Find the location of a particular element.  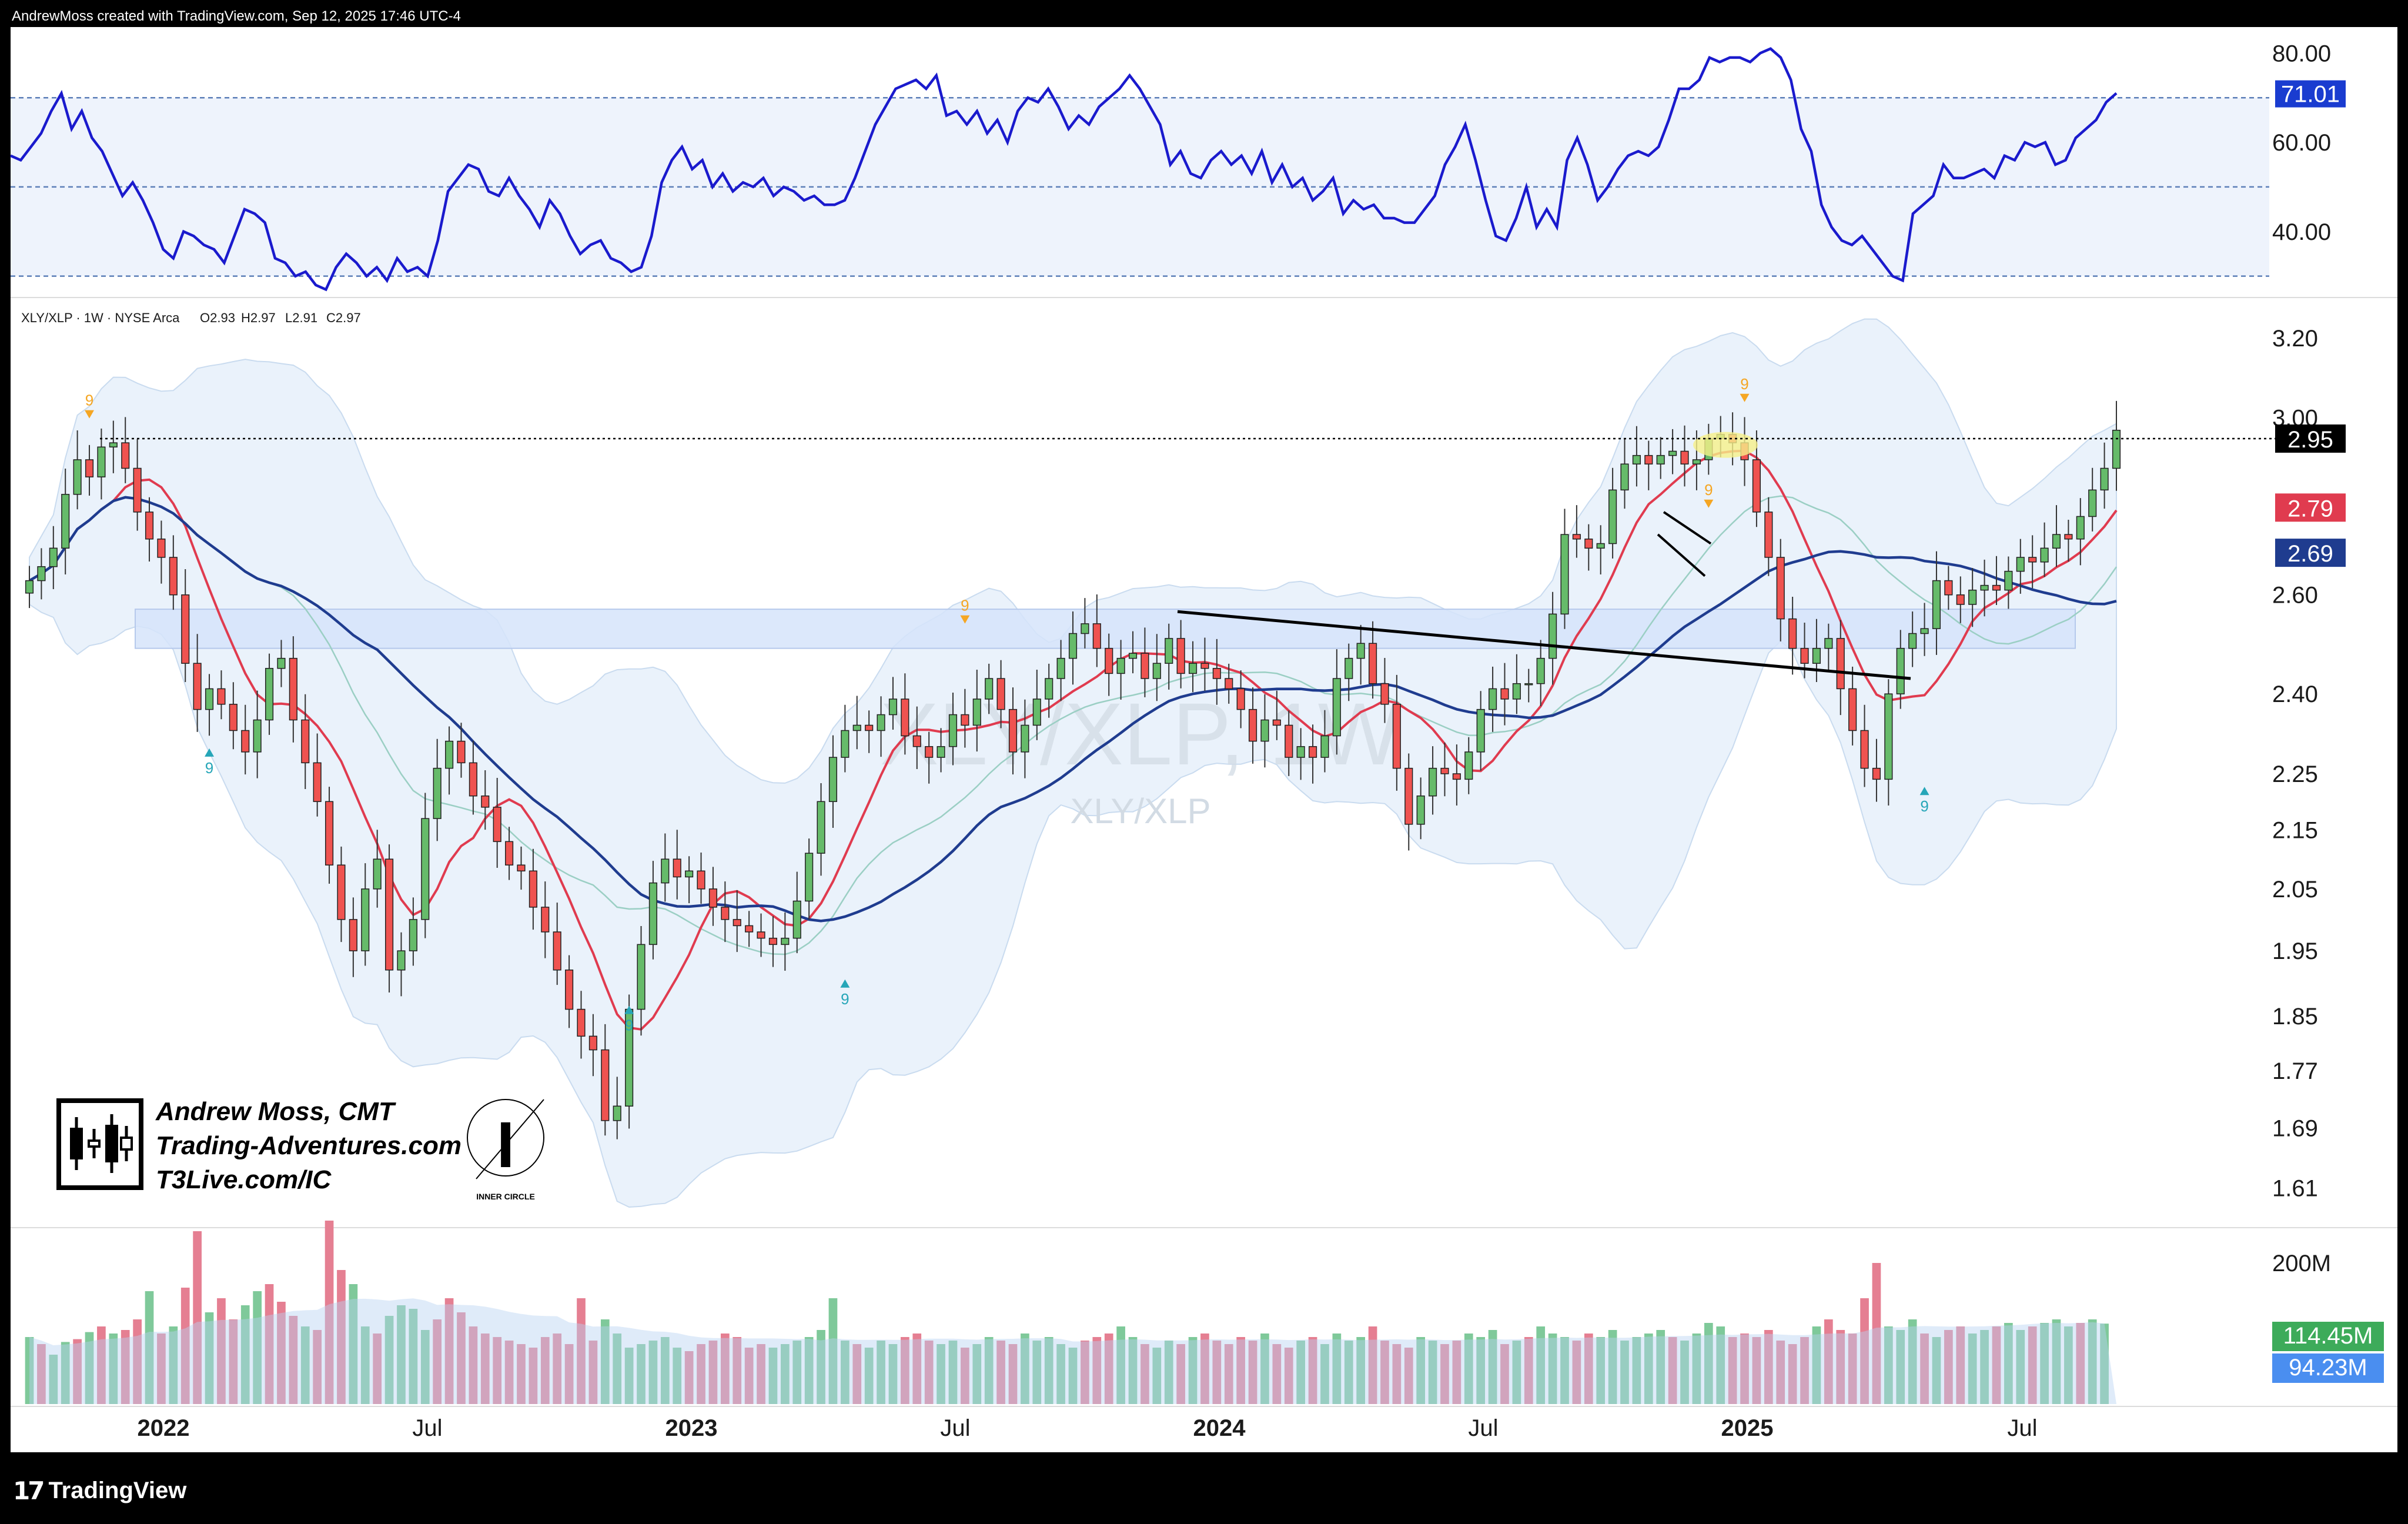

branding-candle-body is located at coordinates (94, 1143).